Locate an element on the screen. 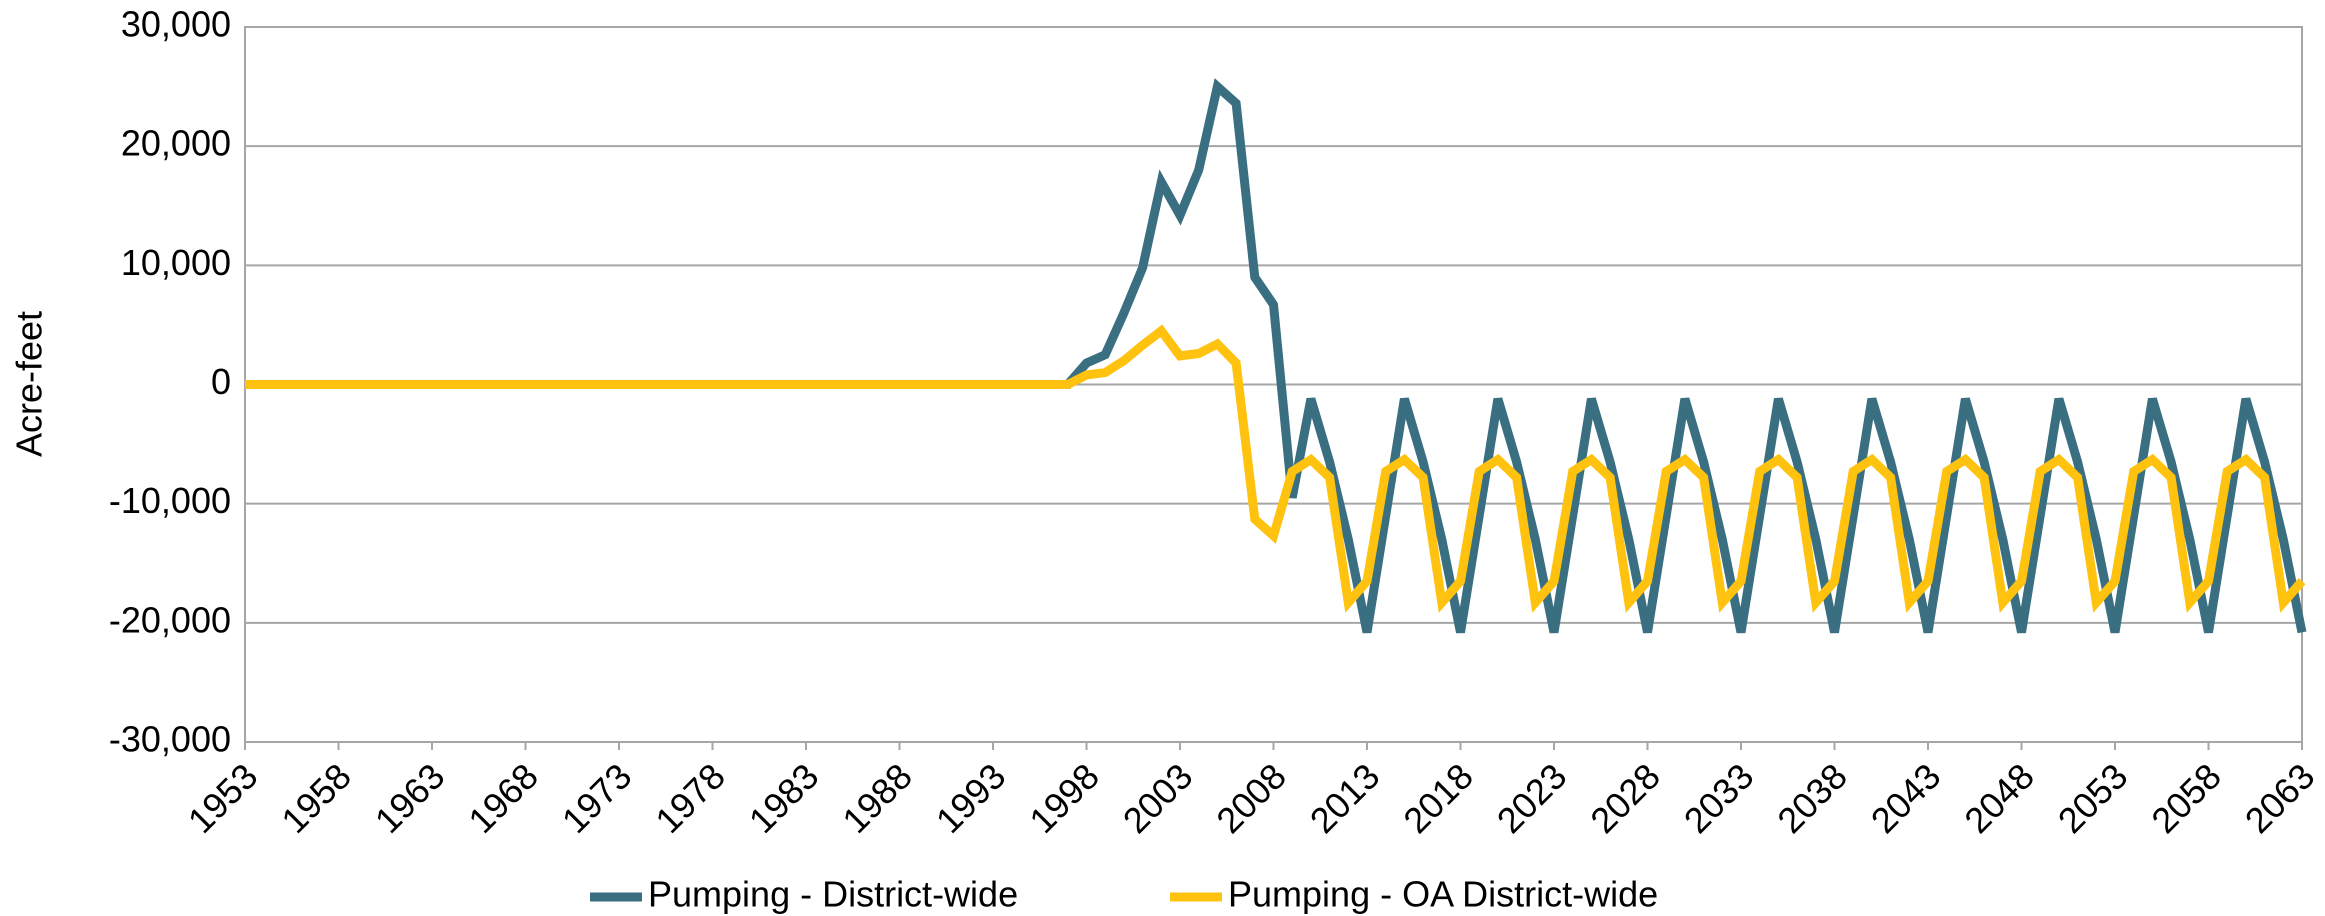  y-tick-label: -20,000 is located at coordinates (170, 619).